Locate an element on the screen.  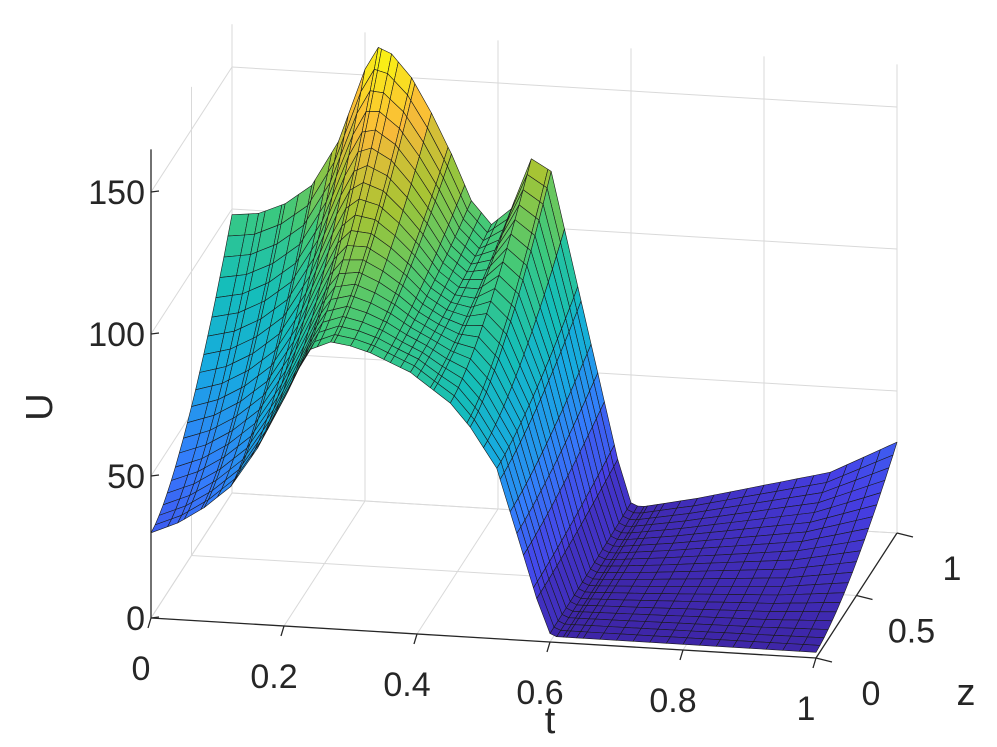
t-axis-tick-label: 0 is located at coordinates (141, 669).